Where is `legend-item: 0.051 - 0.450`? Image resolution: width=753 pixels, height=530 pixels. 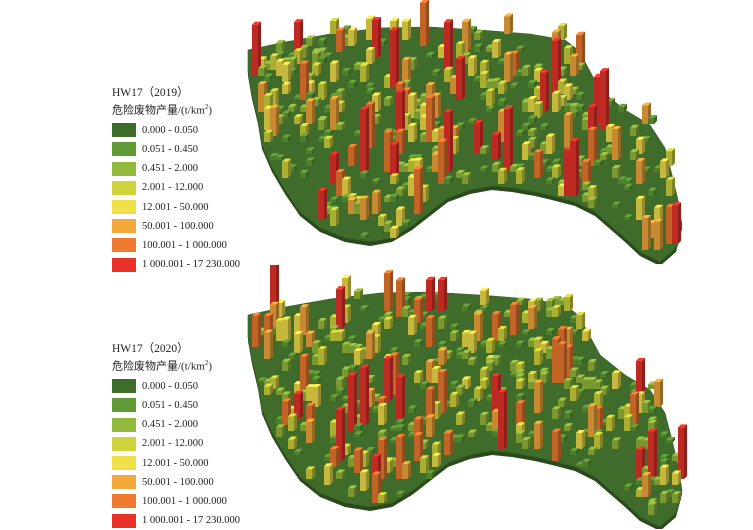 legend-item: 0.051 - 0.450 is located at coordinates (197, 405).